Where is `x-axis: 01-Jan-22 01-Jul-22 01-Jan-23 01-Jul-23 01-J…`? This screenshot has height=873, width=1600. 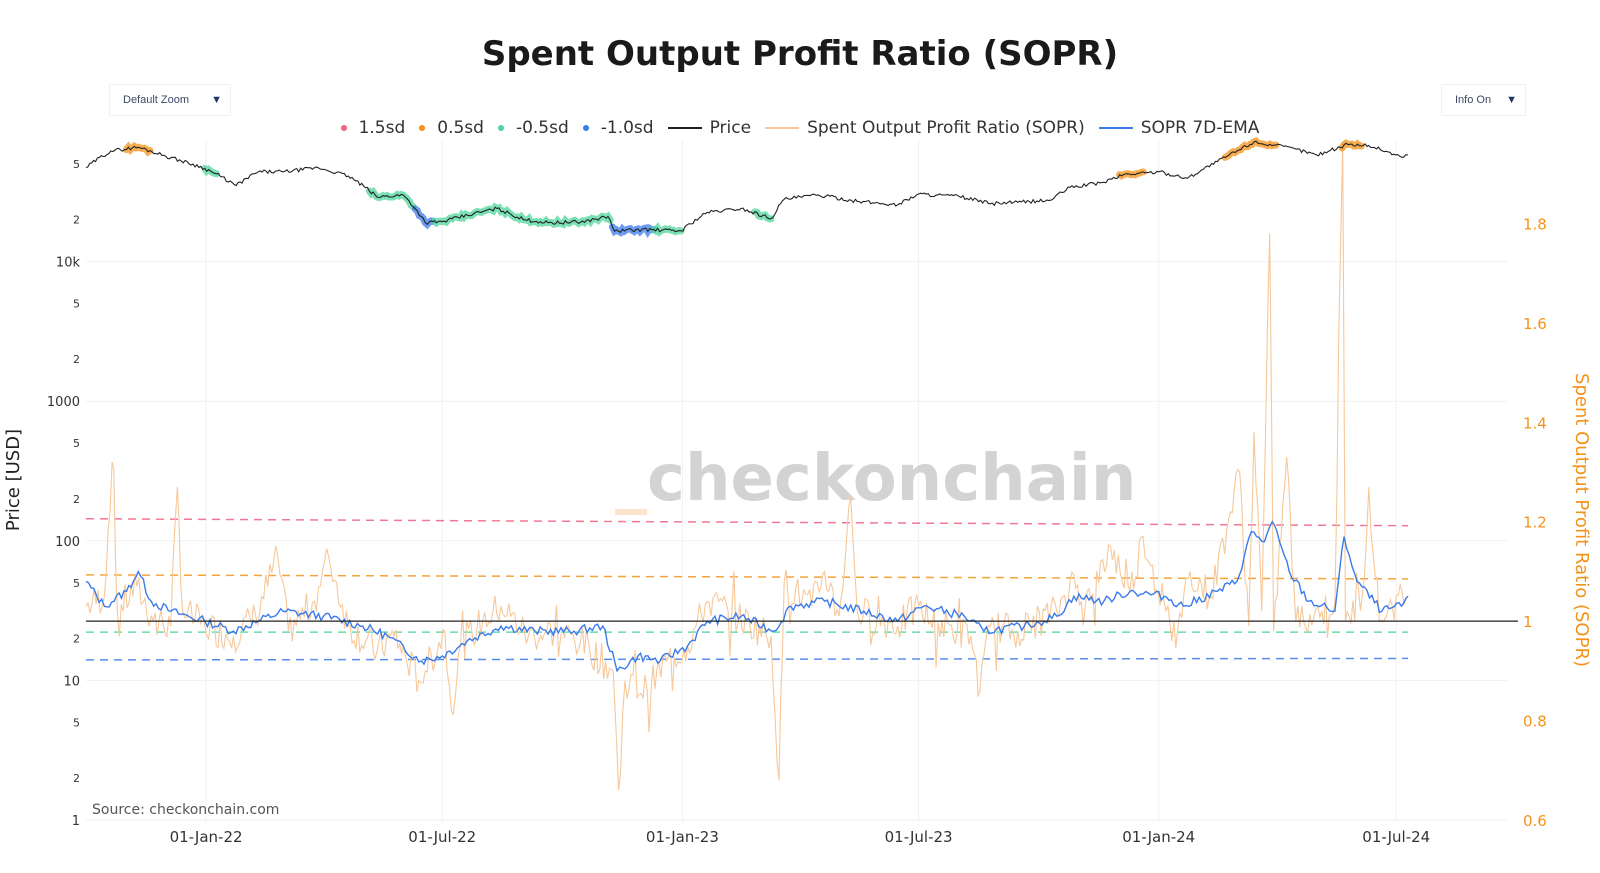 x-axis: 01-Jan-22 01-Jul-22 01-Jan-23 01-Jul-23 01-J… is located at coordinates (800, 837).